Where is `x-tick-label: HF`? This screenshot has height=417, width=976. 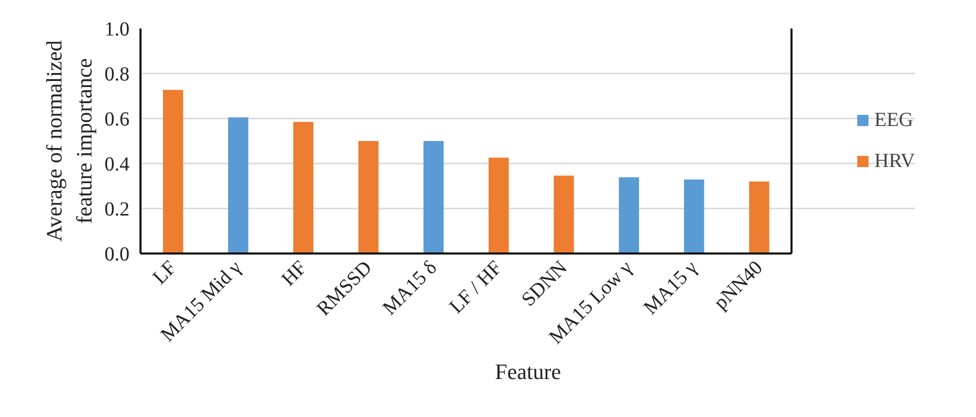
x-tick-label: HF is located at coordinates (294, 273).